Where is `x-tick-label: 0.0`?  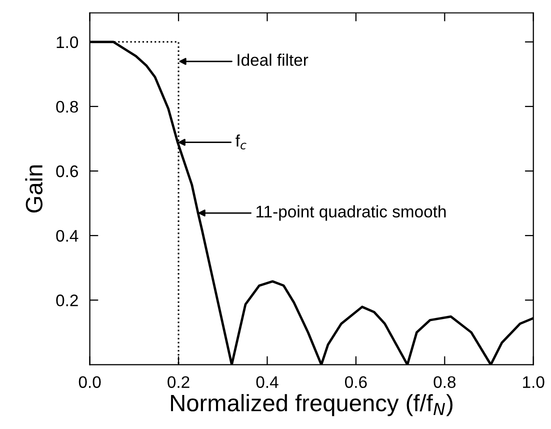 x-tick-label: 0.0 is located at coordinates (89, 382).